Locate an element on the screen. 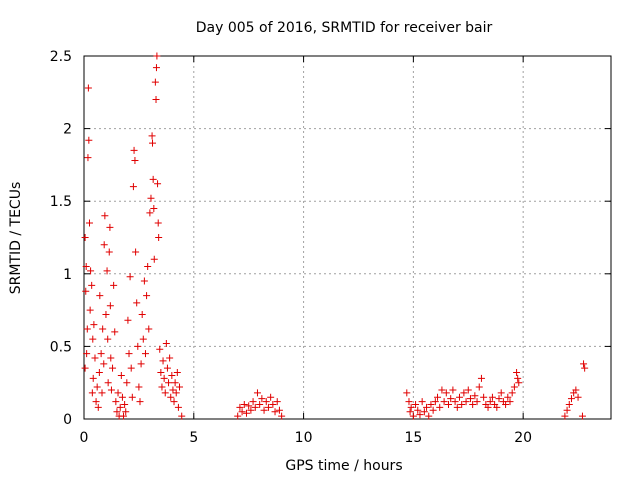 The height and width of the screenshot is (480, 640). y-axis-label: SRMTID / TECUs is located at coordinates (16, 238).